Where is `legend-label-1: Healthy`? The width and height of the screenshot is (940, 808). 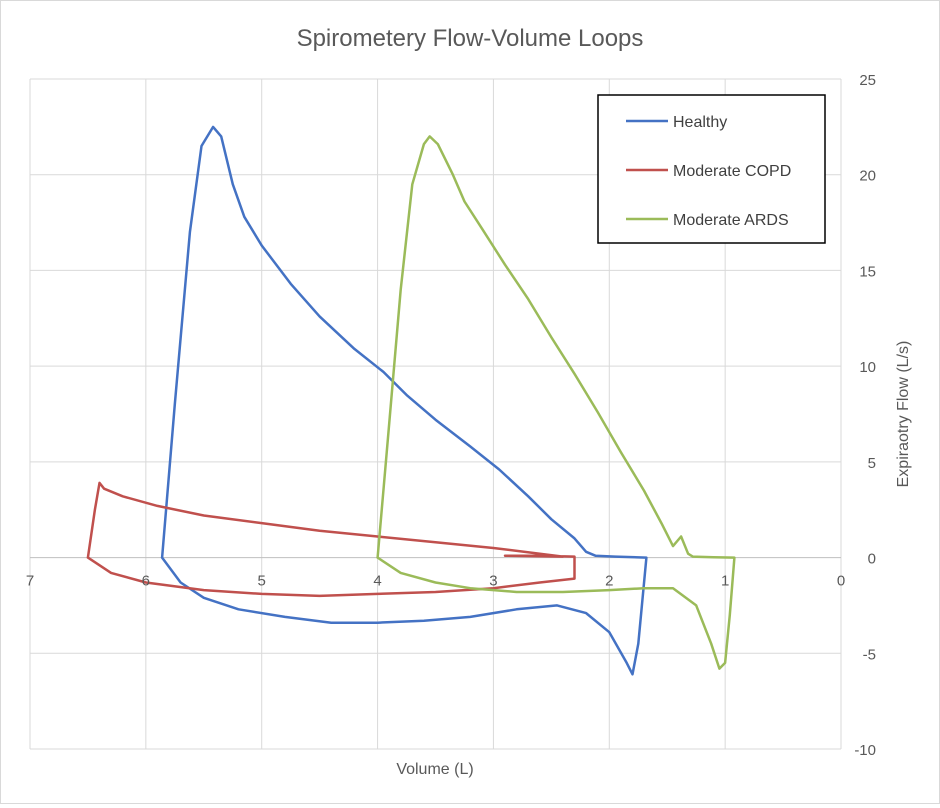
legend-label-1: Healthy is located at coordinates (700, 122).